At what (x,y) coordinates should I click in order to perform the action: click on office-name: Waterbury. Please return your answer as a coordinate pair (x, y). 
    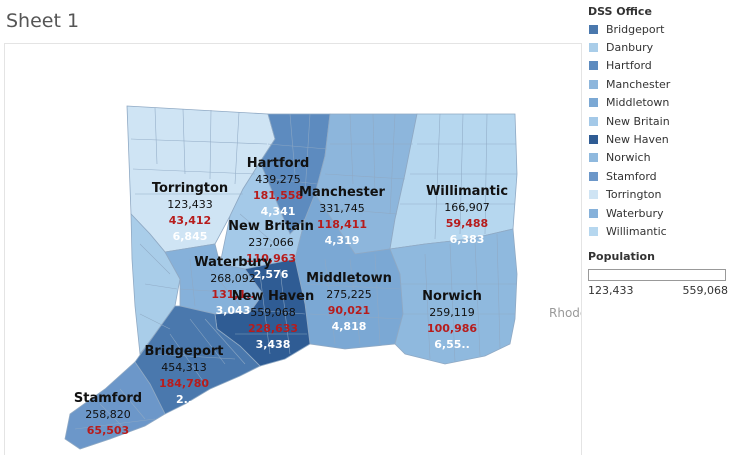
    Looking at the image, I should click on (233, 262).